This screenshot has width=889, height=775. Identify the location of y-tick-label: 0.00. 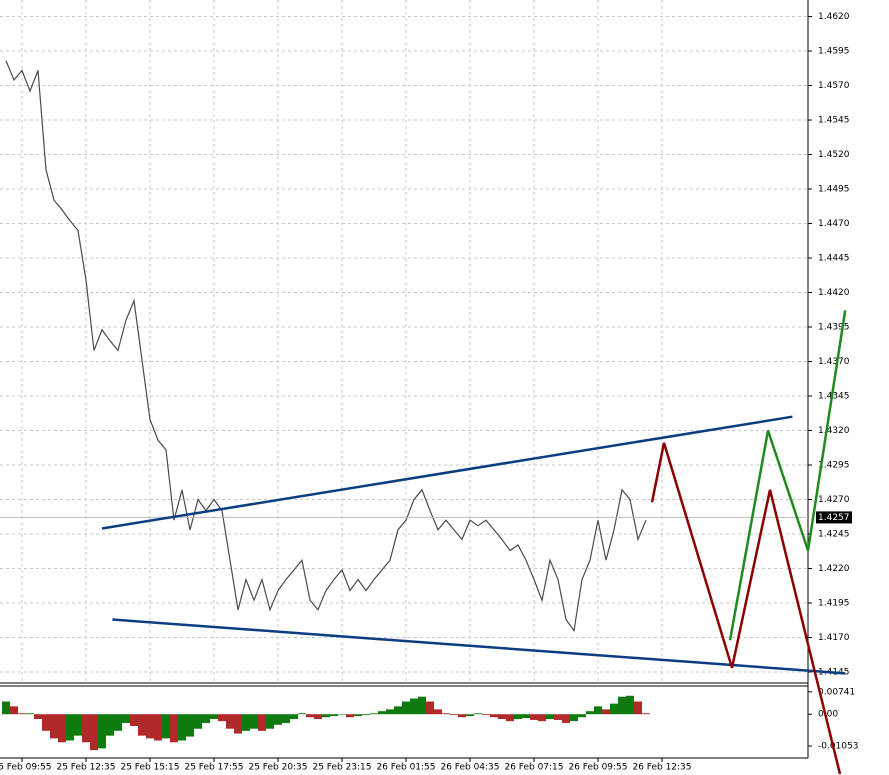
(828, 715).